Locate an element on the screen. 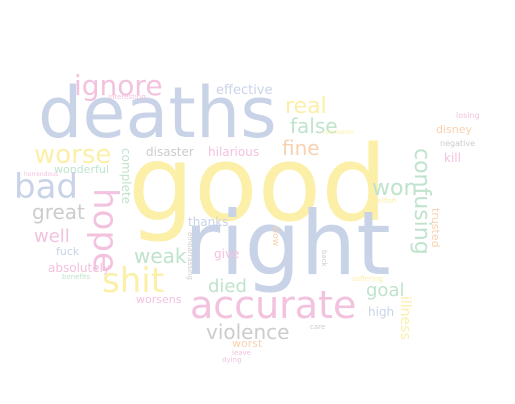  word-conclusion: conclusion is located at coordinates (338, 132).